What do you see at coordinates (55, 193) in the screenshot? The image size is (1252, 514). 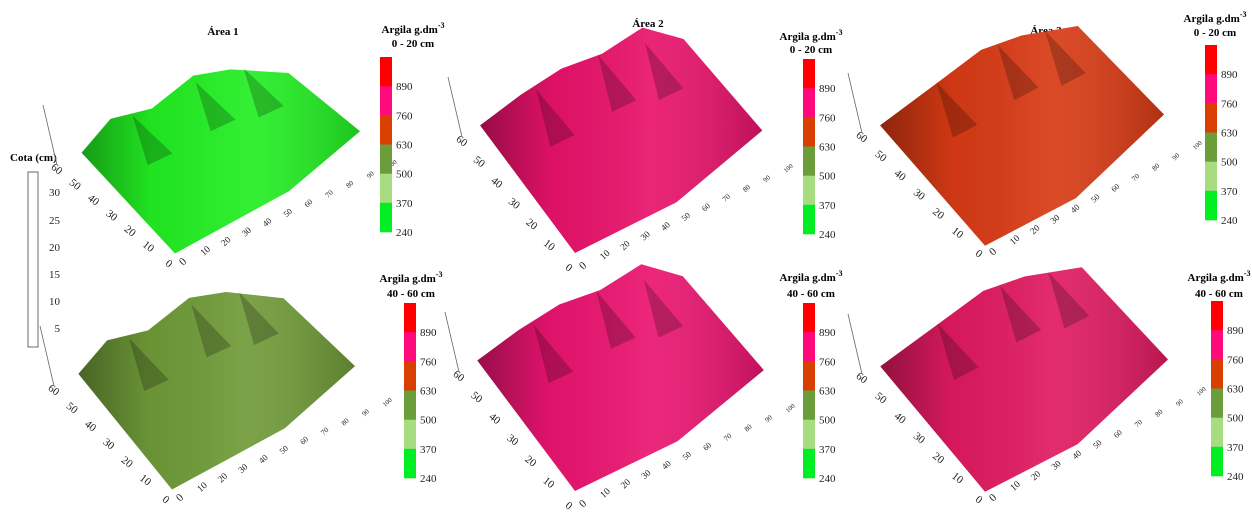 I see `cota-tick-label: 30` at bounding box center [55, 193].